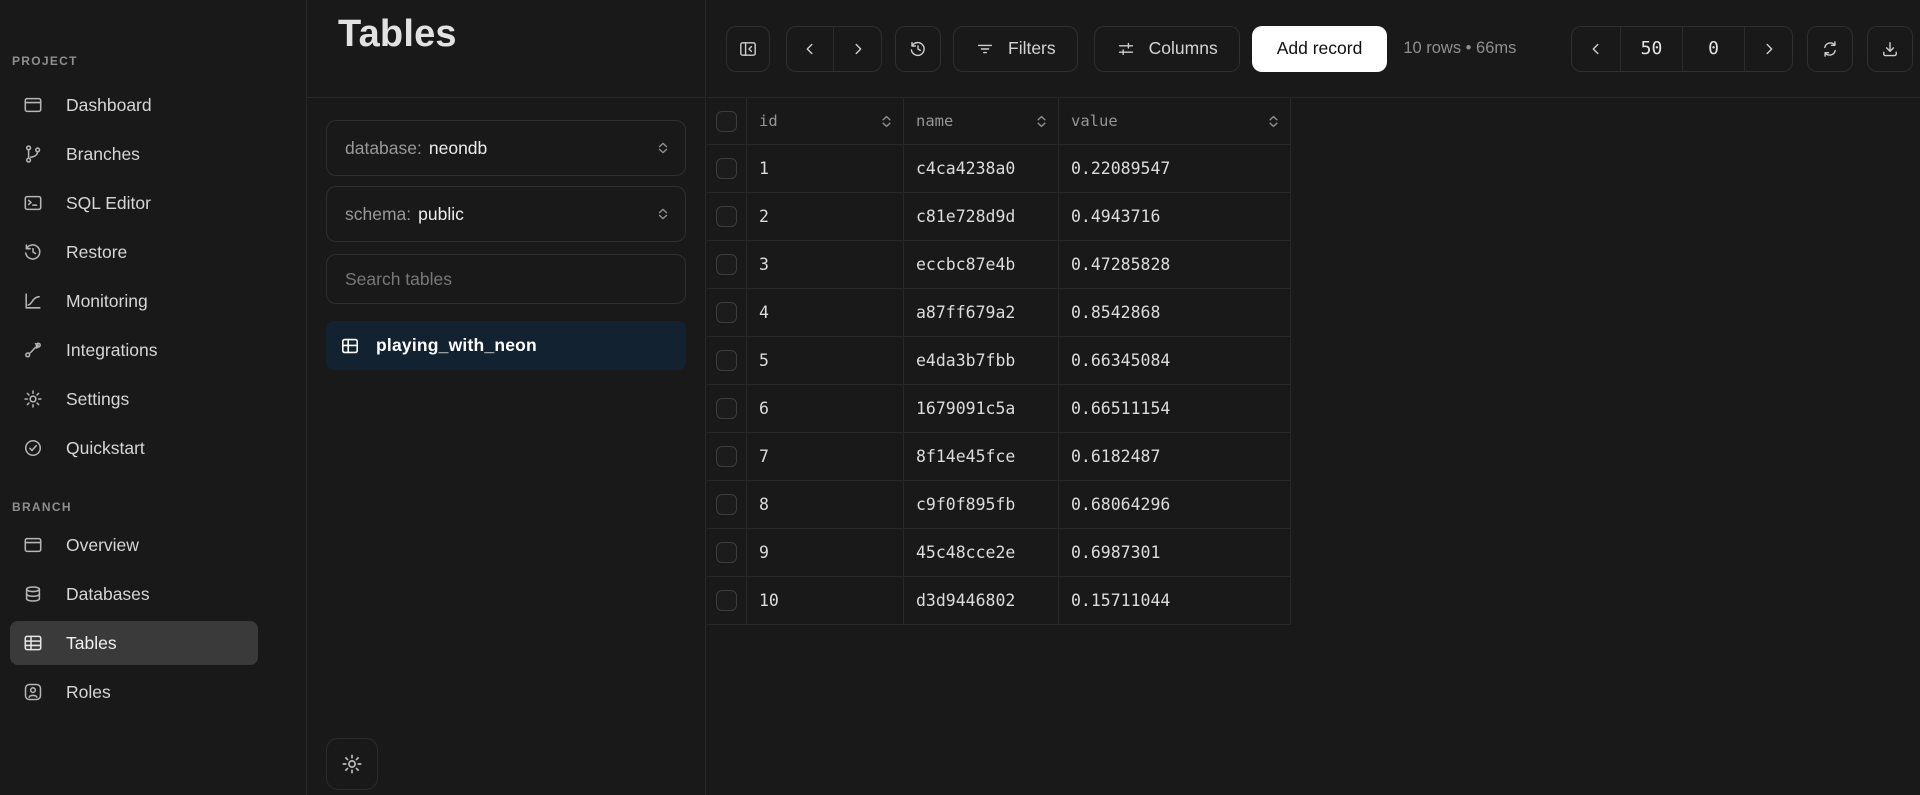  Describe the element at coordinates (1768, 48) in the screenshot. I see `next-page-button` at that location.